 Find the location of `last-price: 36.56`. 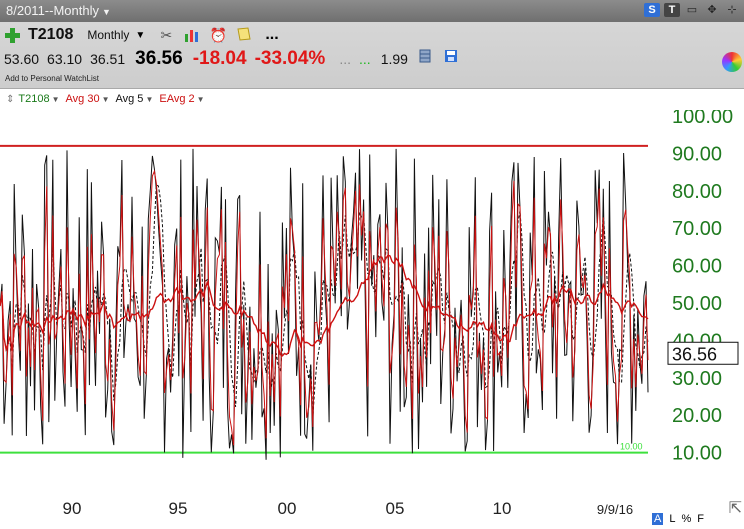

last-price: 36.56 is located at coordinates (159, 58).